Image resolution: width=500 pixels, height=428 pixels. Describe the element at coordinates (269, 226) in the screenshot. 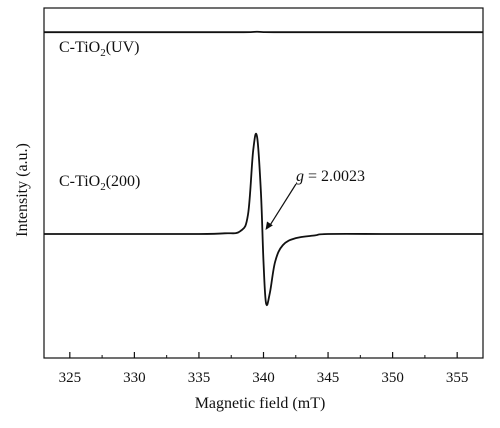

I see `annotation-arrow-head` at that location.